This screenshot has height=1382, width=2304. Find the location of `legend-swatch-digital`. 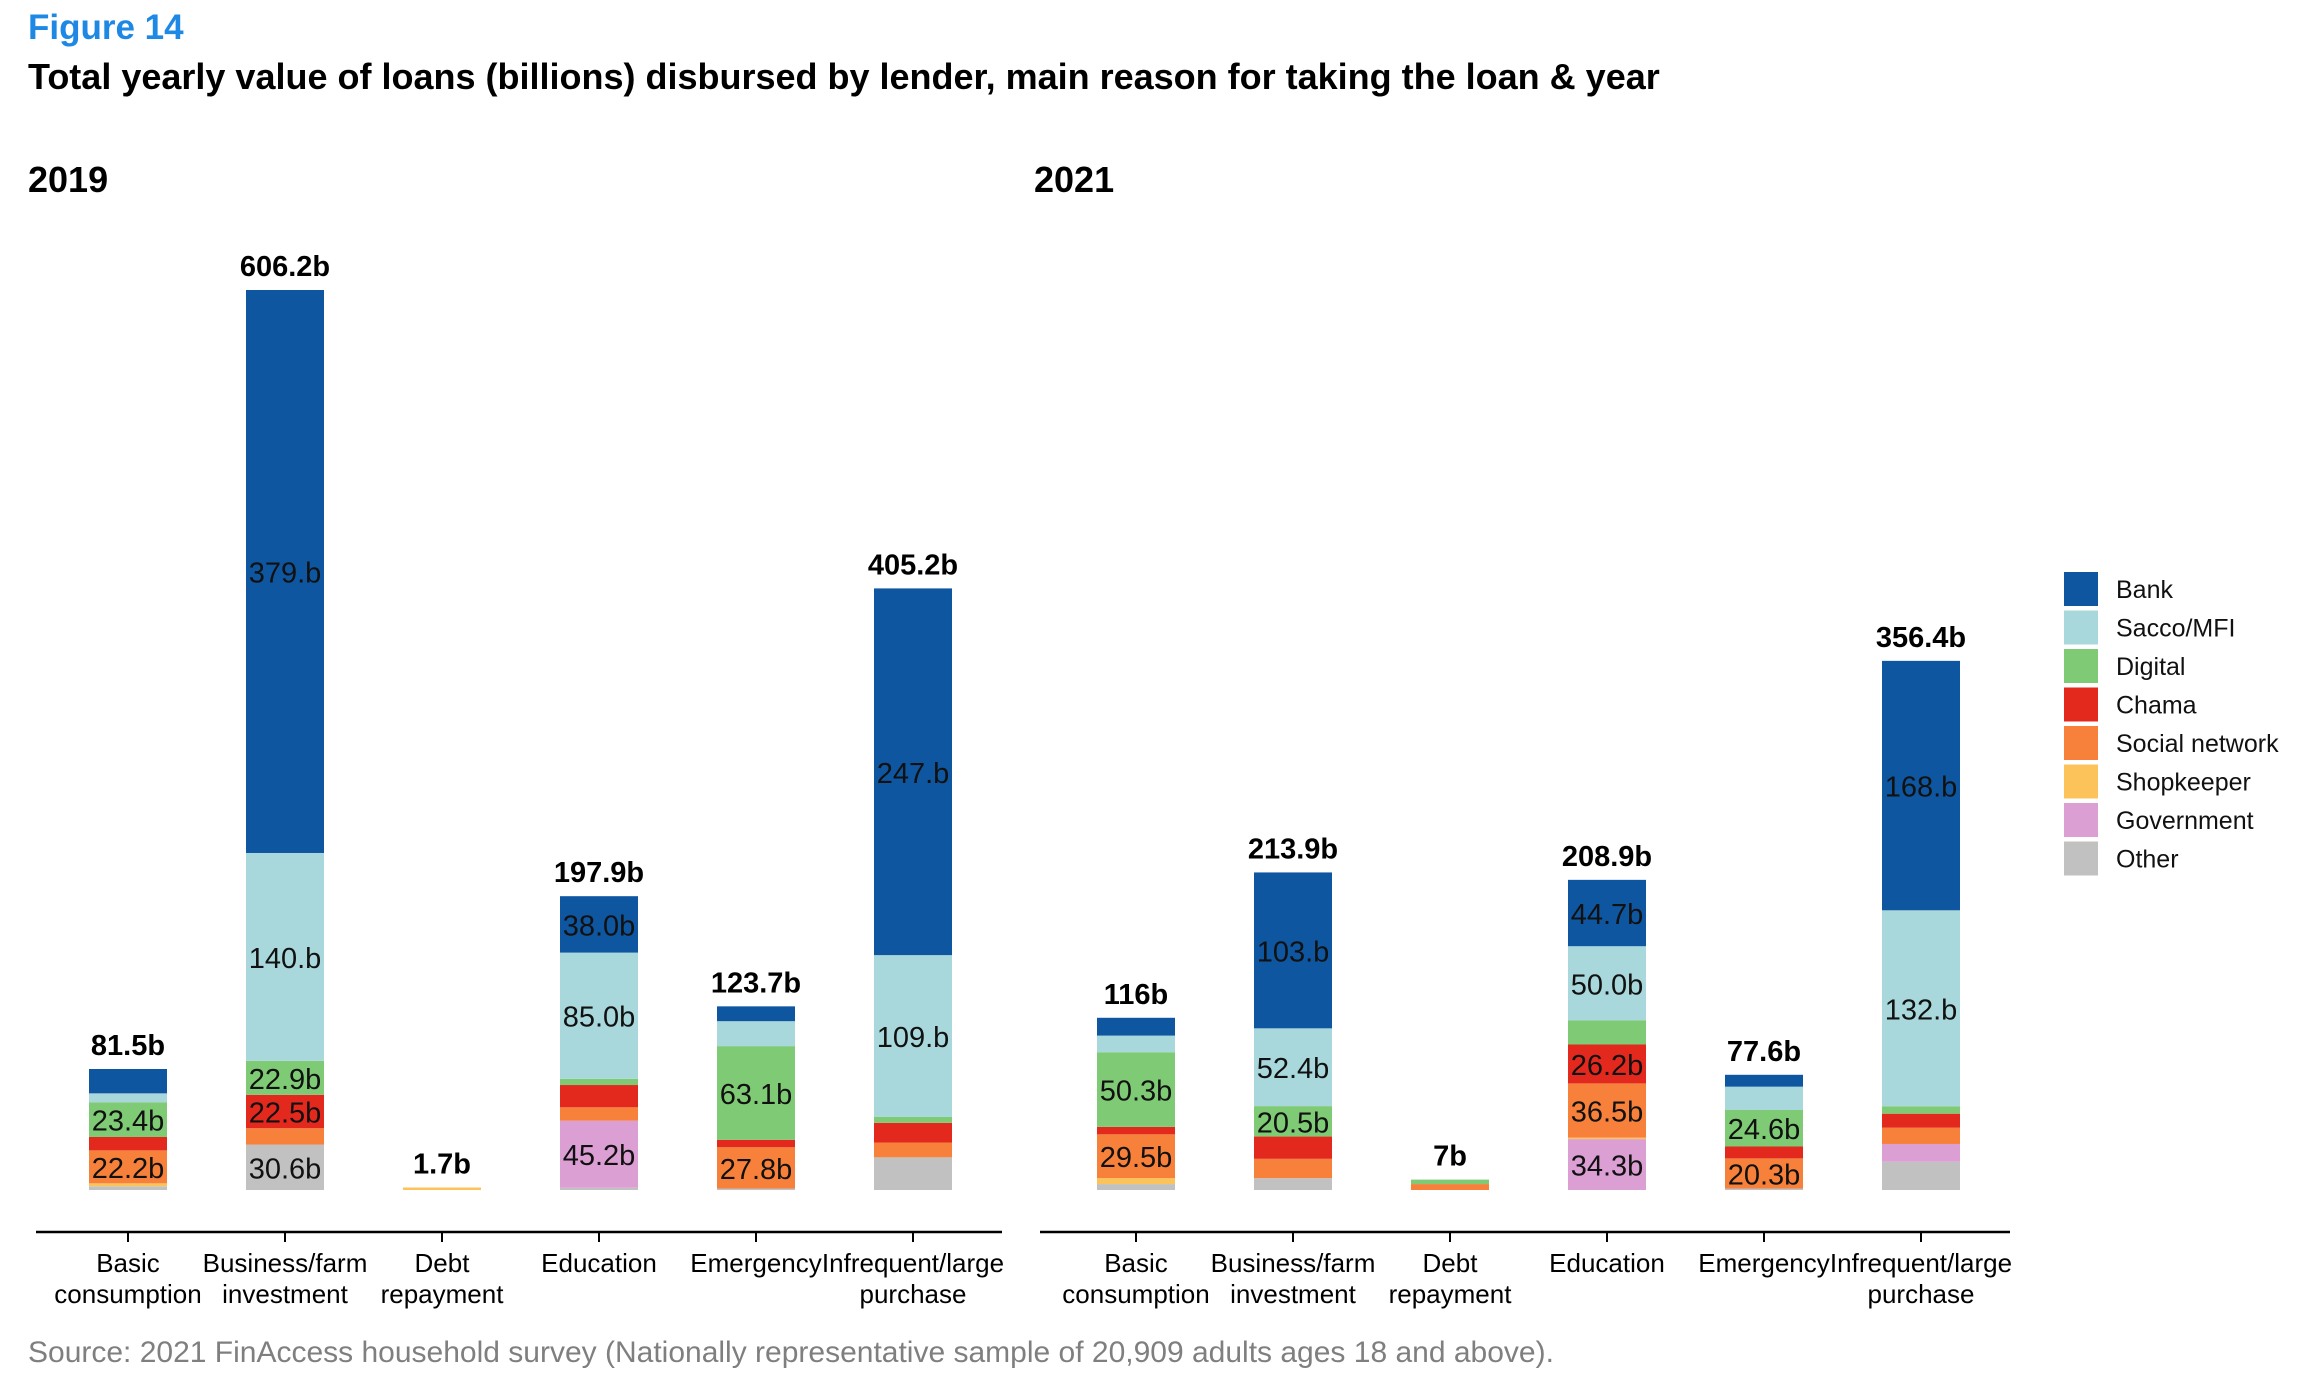

legend-swatch-digital is located at coordinates (2081, 666).